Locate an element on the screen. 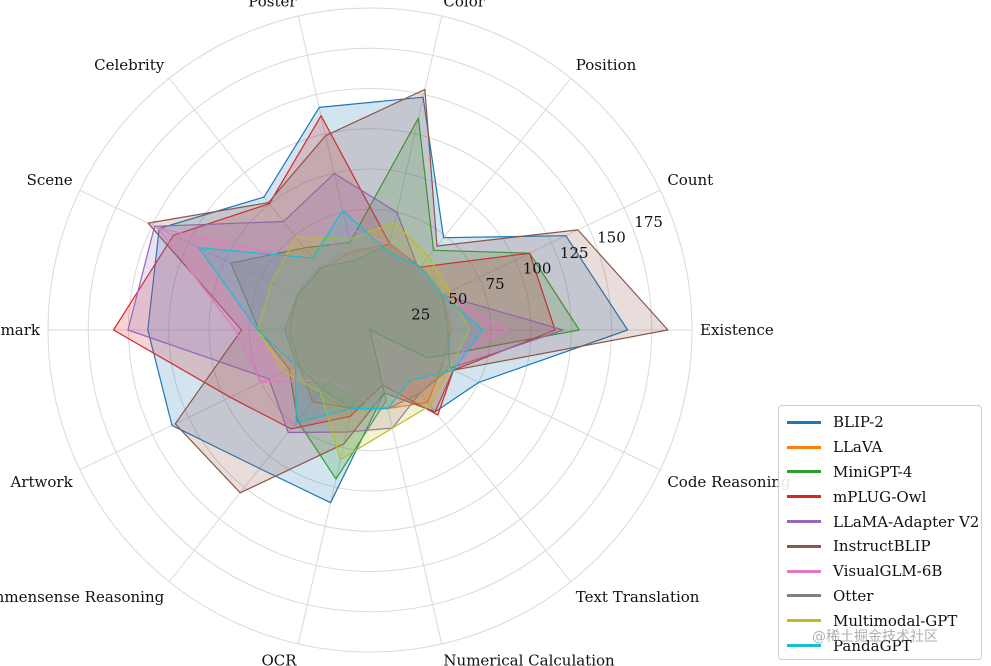  legend-item: MiniGPT-4 is located at coordinates (884, 472).